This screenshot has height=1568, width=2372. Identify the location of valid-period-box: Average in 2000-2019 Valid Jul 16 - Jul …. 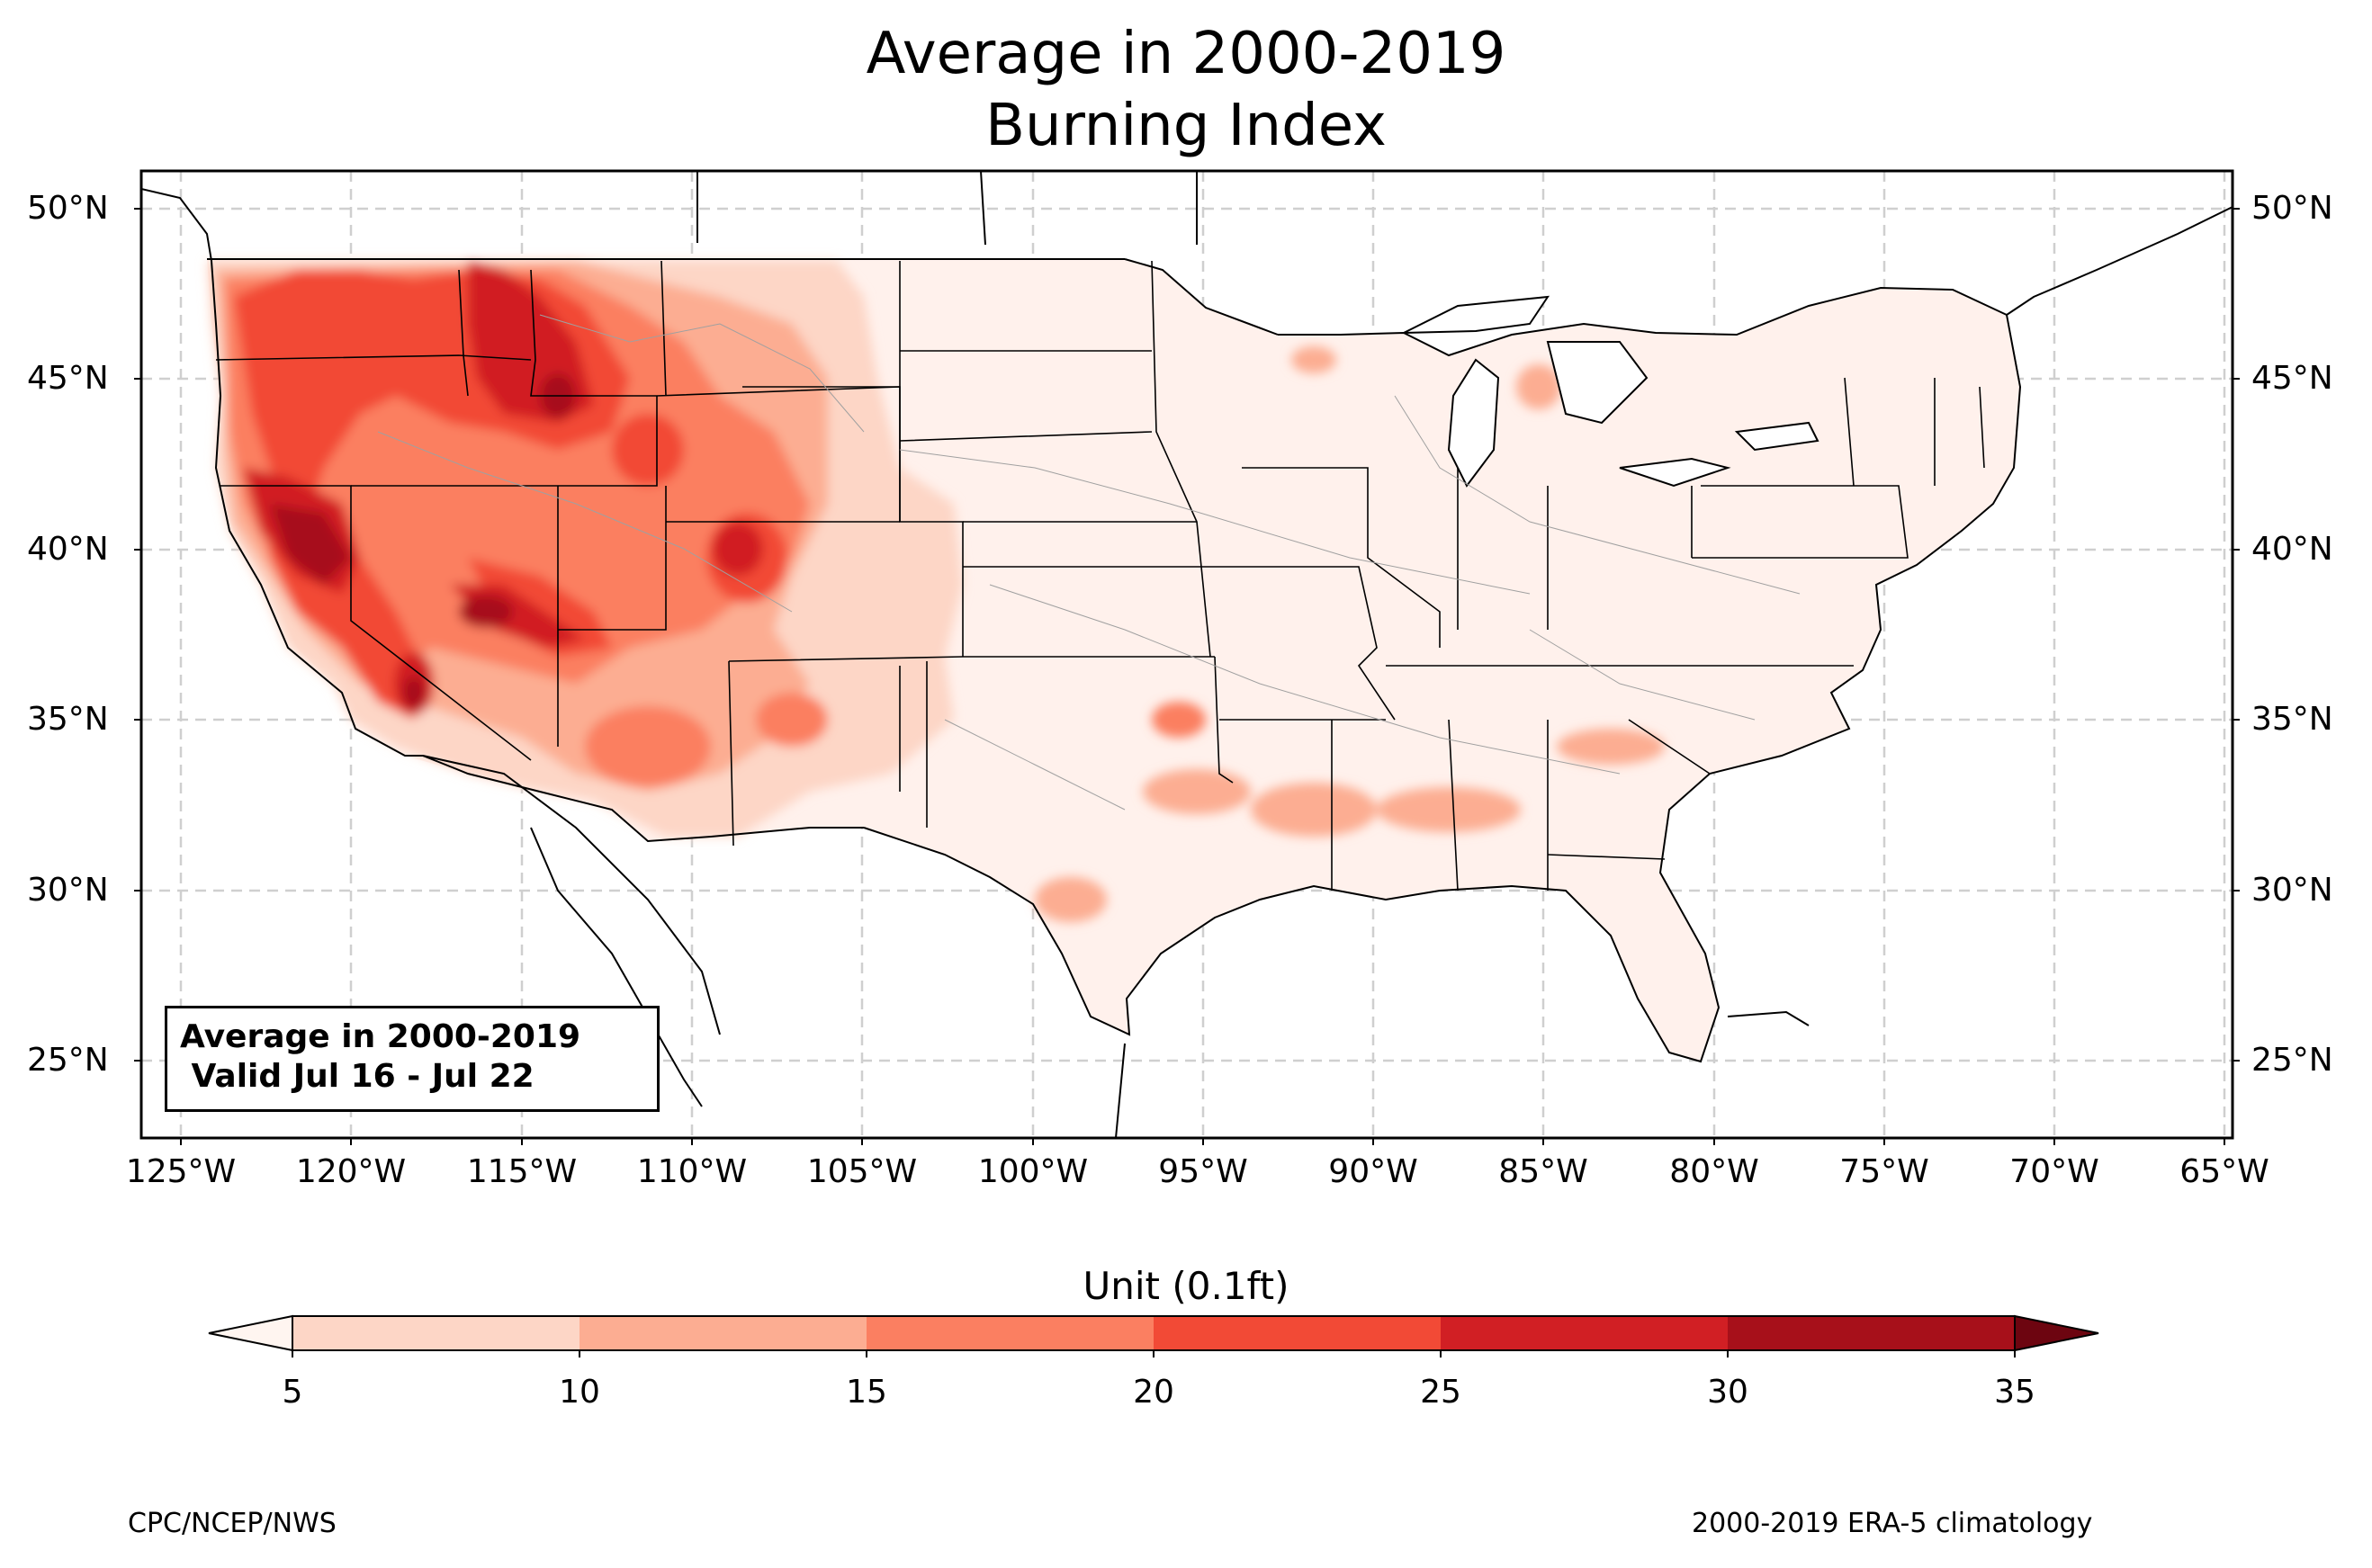
(412, 1059).